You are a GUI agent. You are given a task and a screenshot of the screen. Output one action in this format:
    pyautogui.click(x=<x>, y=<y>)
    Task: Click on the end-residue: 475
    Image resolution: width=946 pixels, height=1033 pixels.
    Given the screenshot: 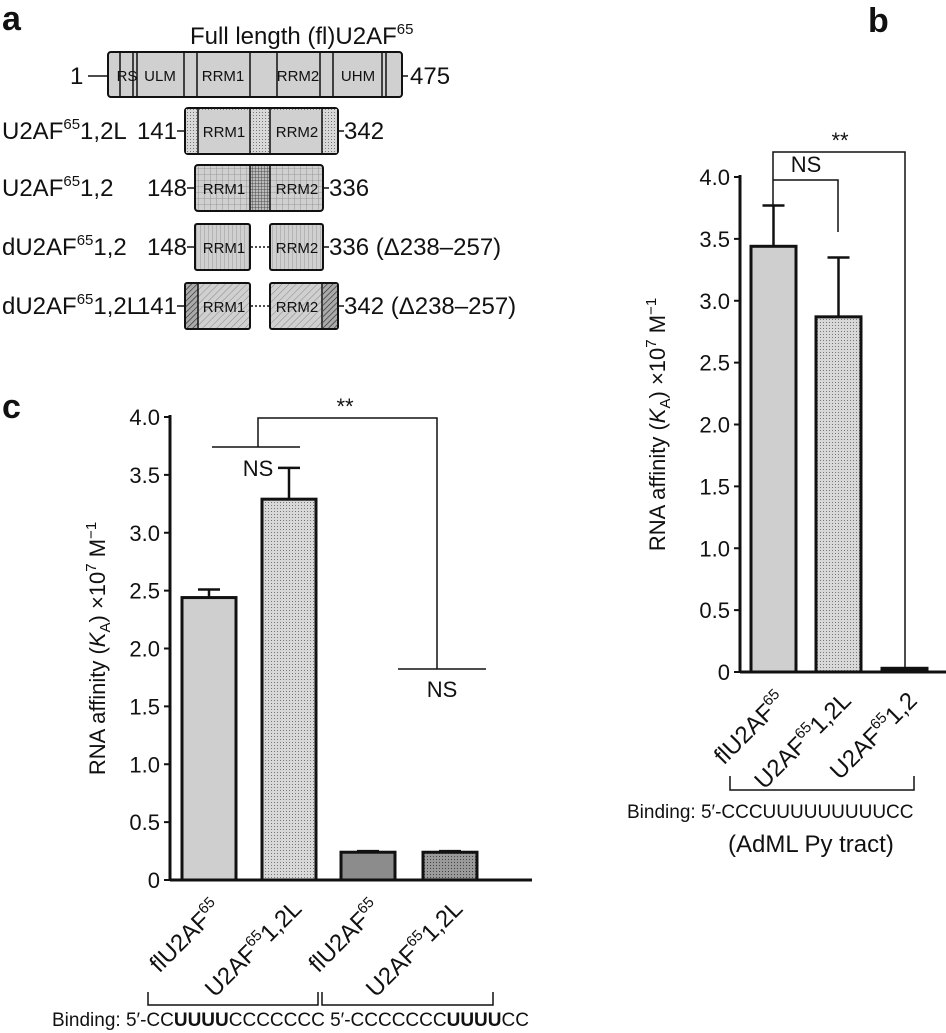 What is the action you would take?
    pyautogui.click(x=430, y=76)
    